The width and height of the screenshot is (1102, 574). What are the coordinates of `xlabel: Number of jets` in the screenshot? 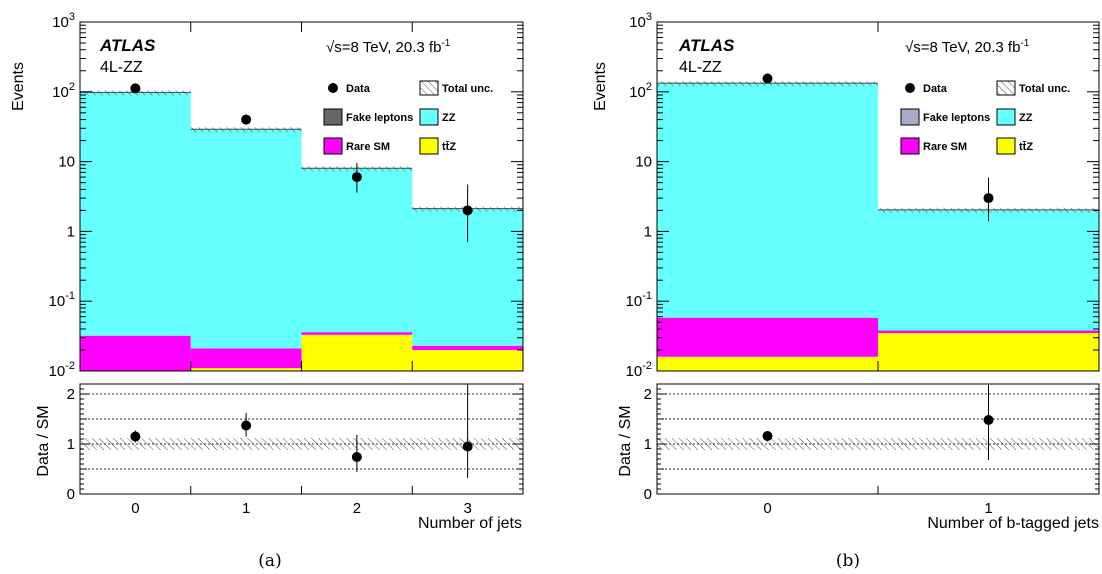 It's located at (470, 523).